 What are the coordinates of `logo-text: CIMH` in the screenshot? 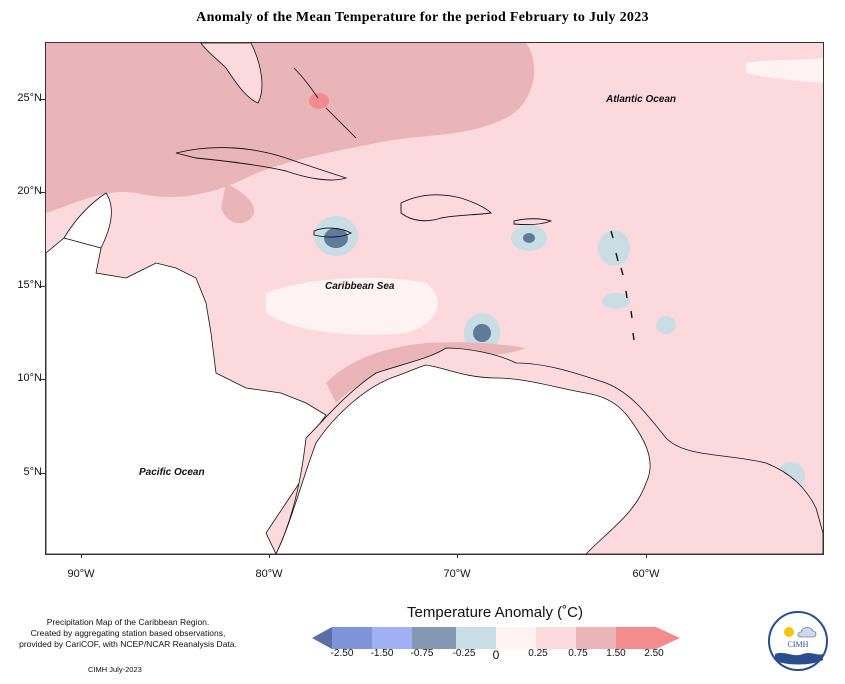 It's located at (798, 644).